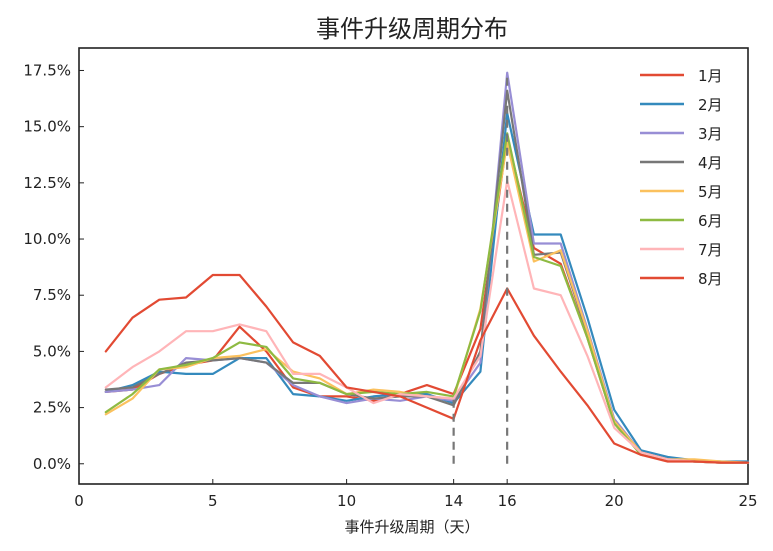 Image resolution: width=773 pixels, height=551 pixels. Describe the element at coordinates (412, 29) in the screenshot. I see `chart-title: 事件升级周期分布` at that location.